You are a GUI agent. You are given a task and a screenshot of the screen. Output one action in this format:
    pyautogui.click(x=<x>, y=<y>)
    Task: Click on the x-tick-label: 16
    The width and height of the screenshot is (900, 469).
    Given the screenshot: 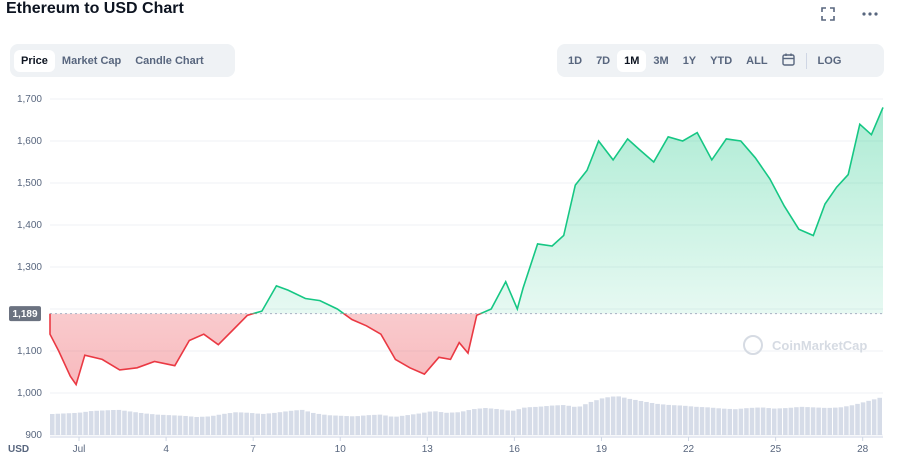 What is the action you would take?
    pyautogui.click(x=515, y=449)
    